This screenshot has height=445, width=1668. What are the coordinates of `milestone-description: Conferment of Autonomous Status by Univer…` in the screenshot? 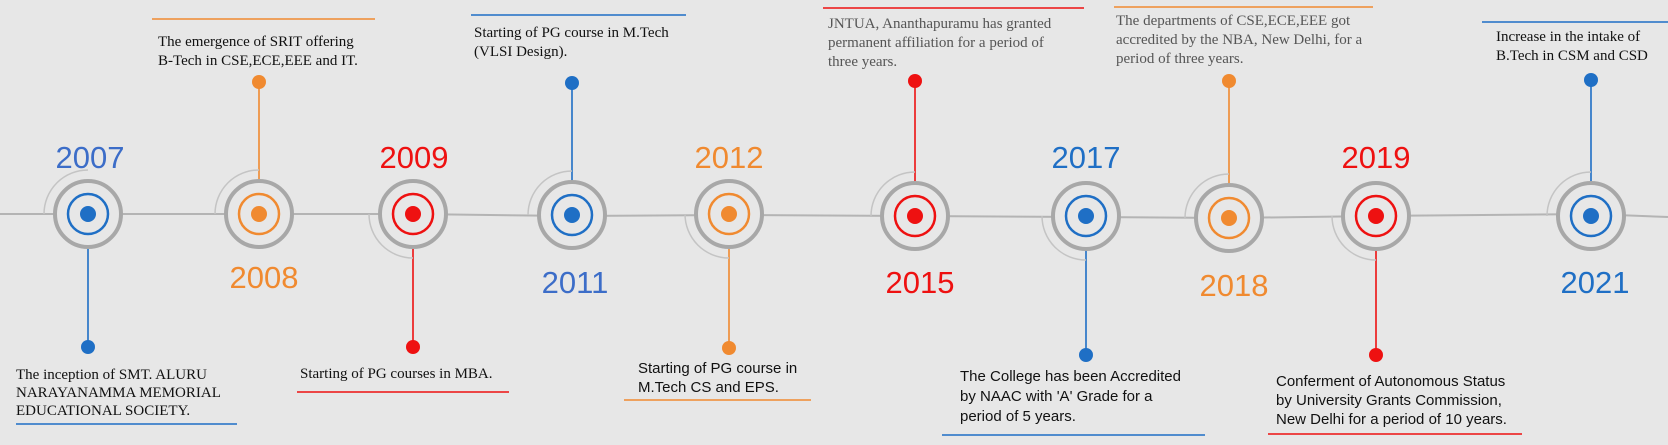 It's located at (1391, 400).